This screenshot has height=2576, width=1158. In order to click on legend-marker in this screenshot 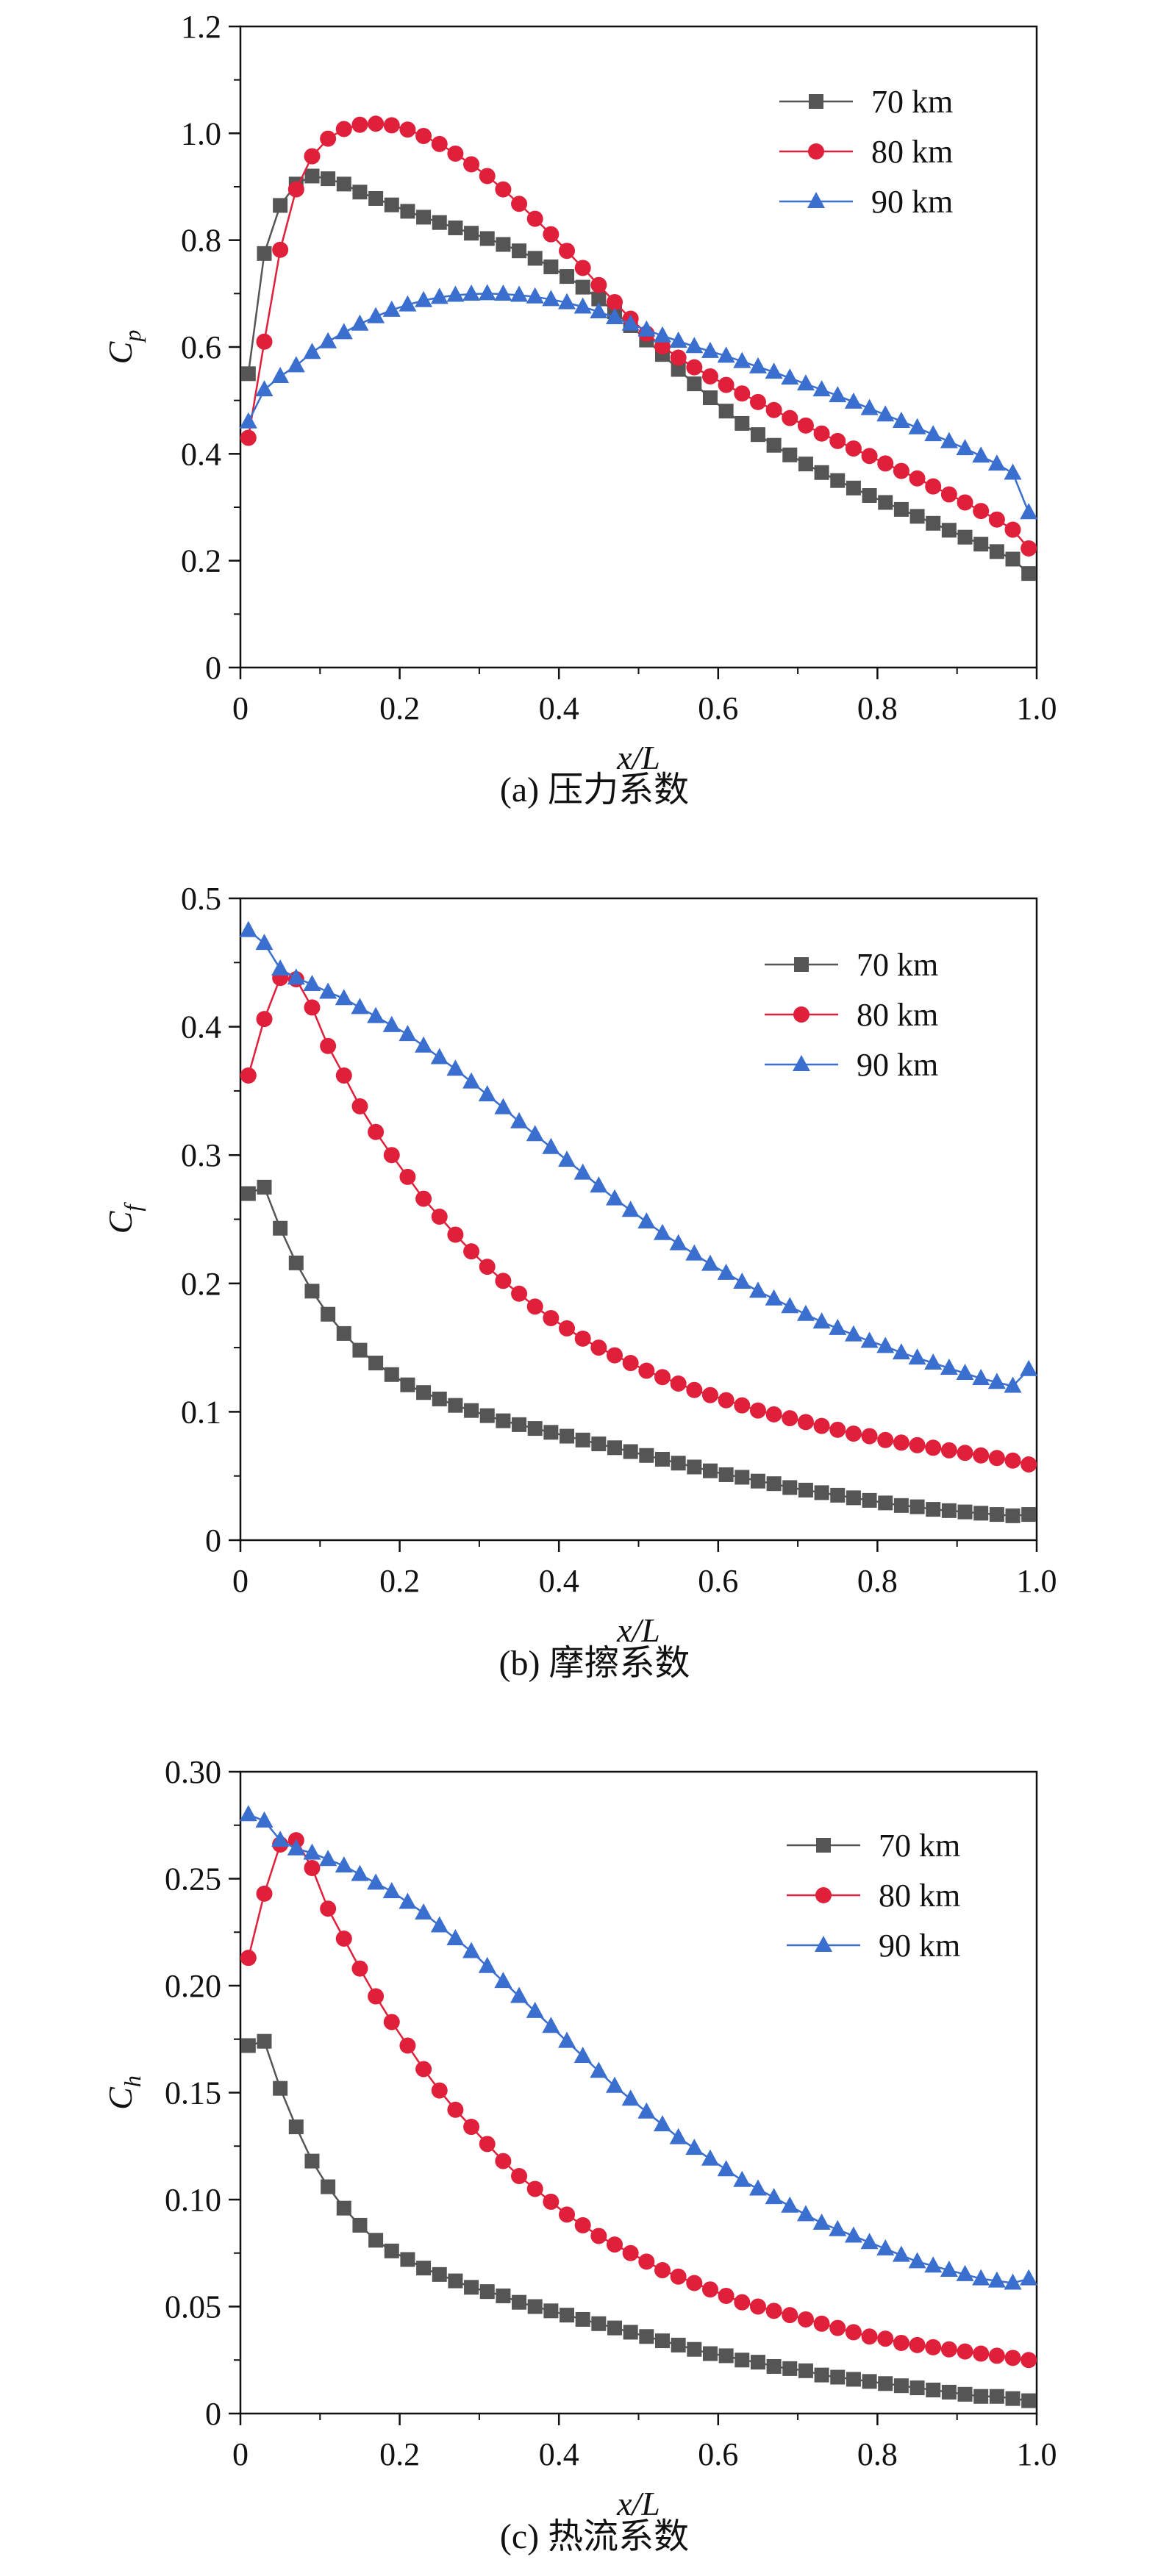, I will do `click(816, 151)`.